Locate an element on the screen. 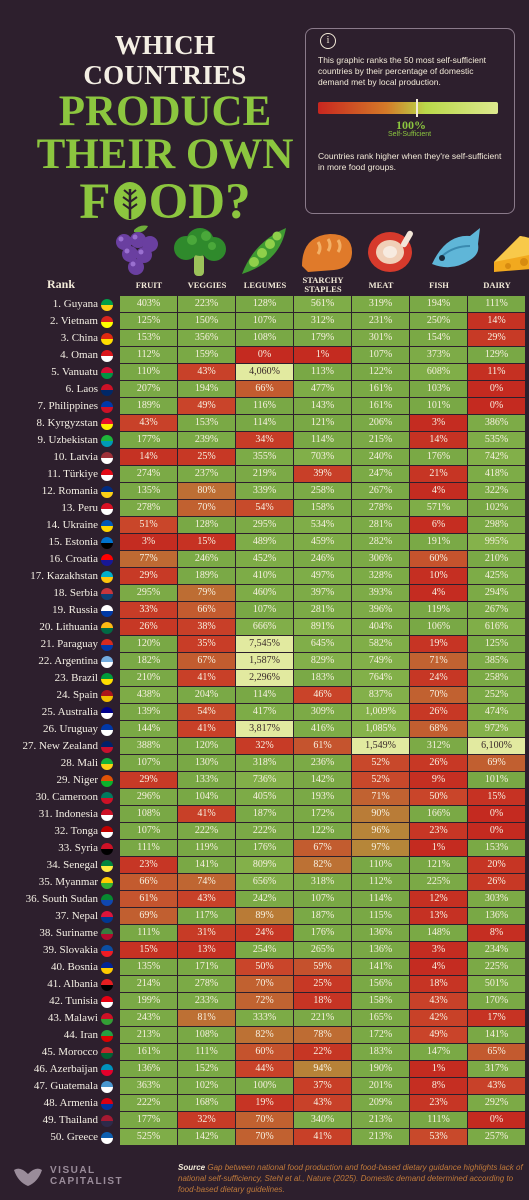 The image size is (529, 1200). table-cell: 3,817% is located at coordinates (264, 729).